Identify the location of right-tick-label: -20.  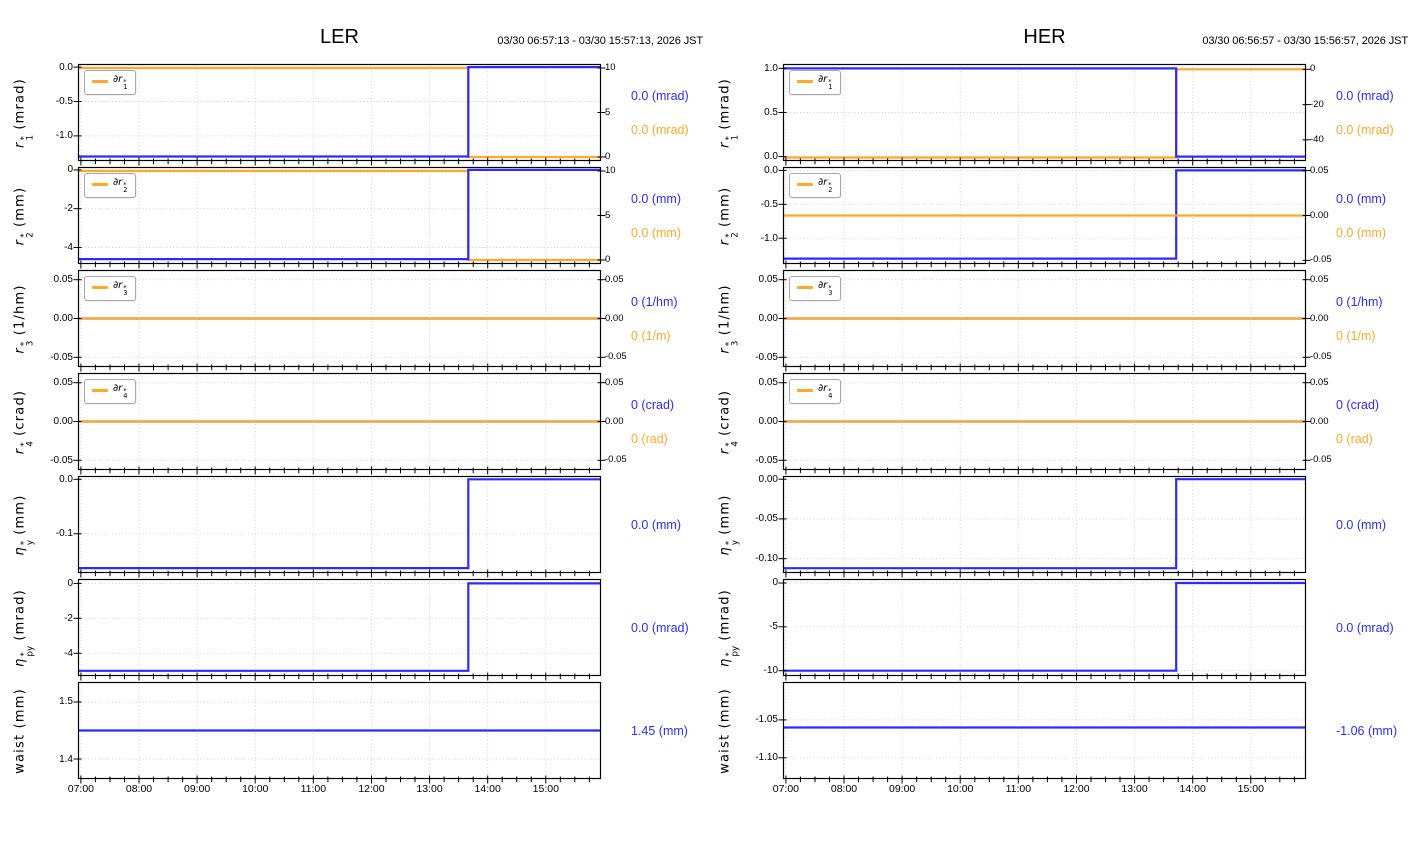
(1317, 104).